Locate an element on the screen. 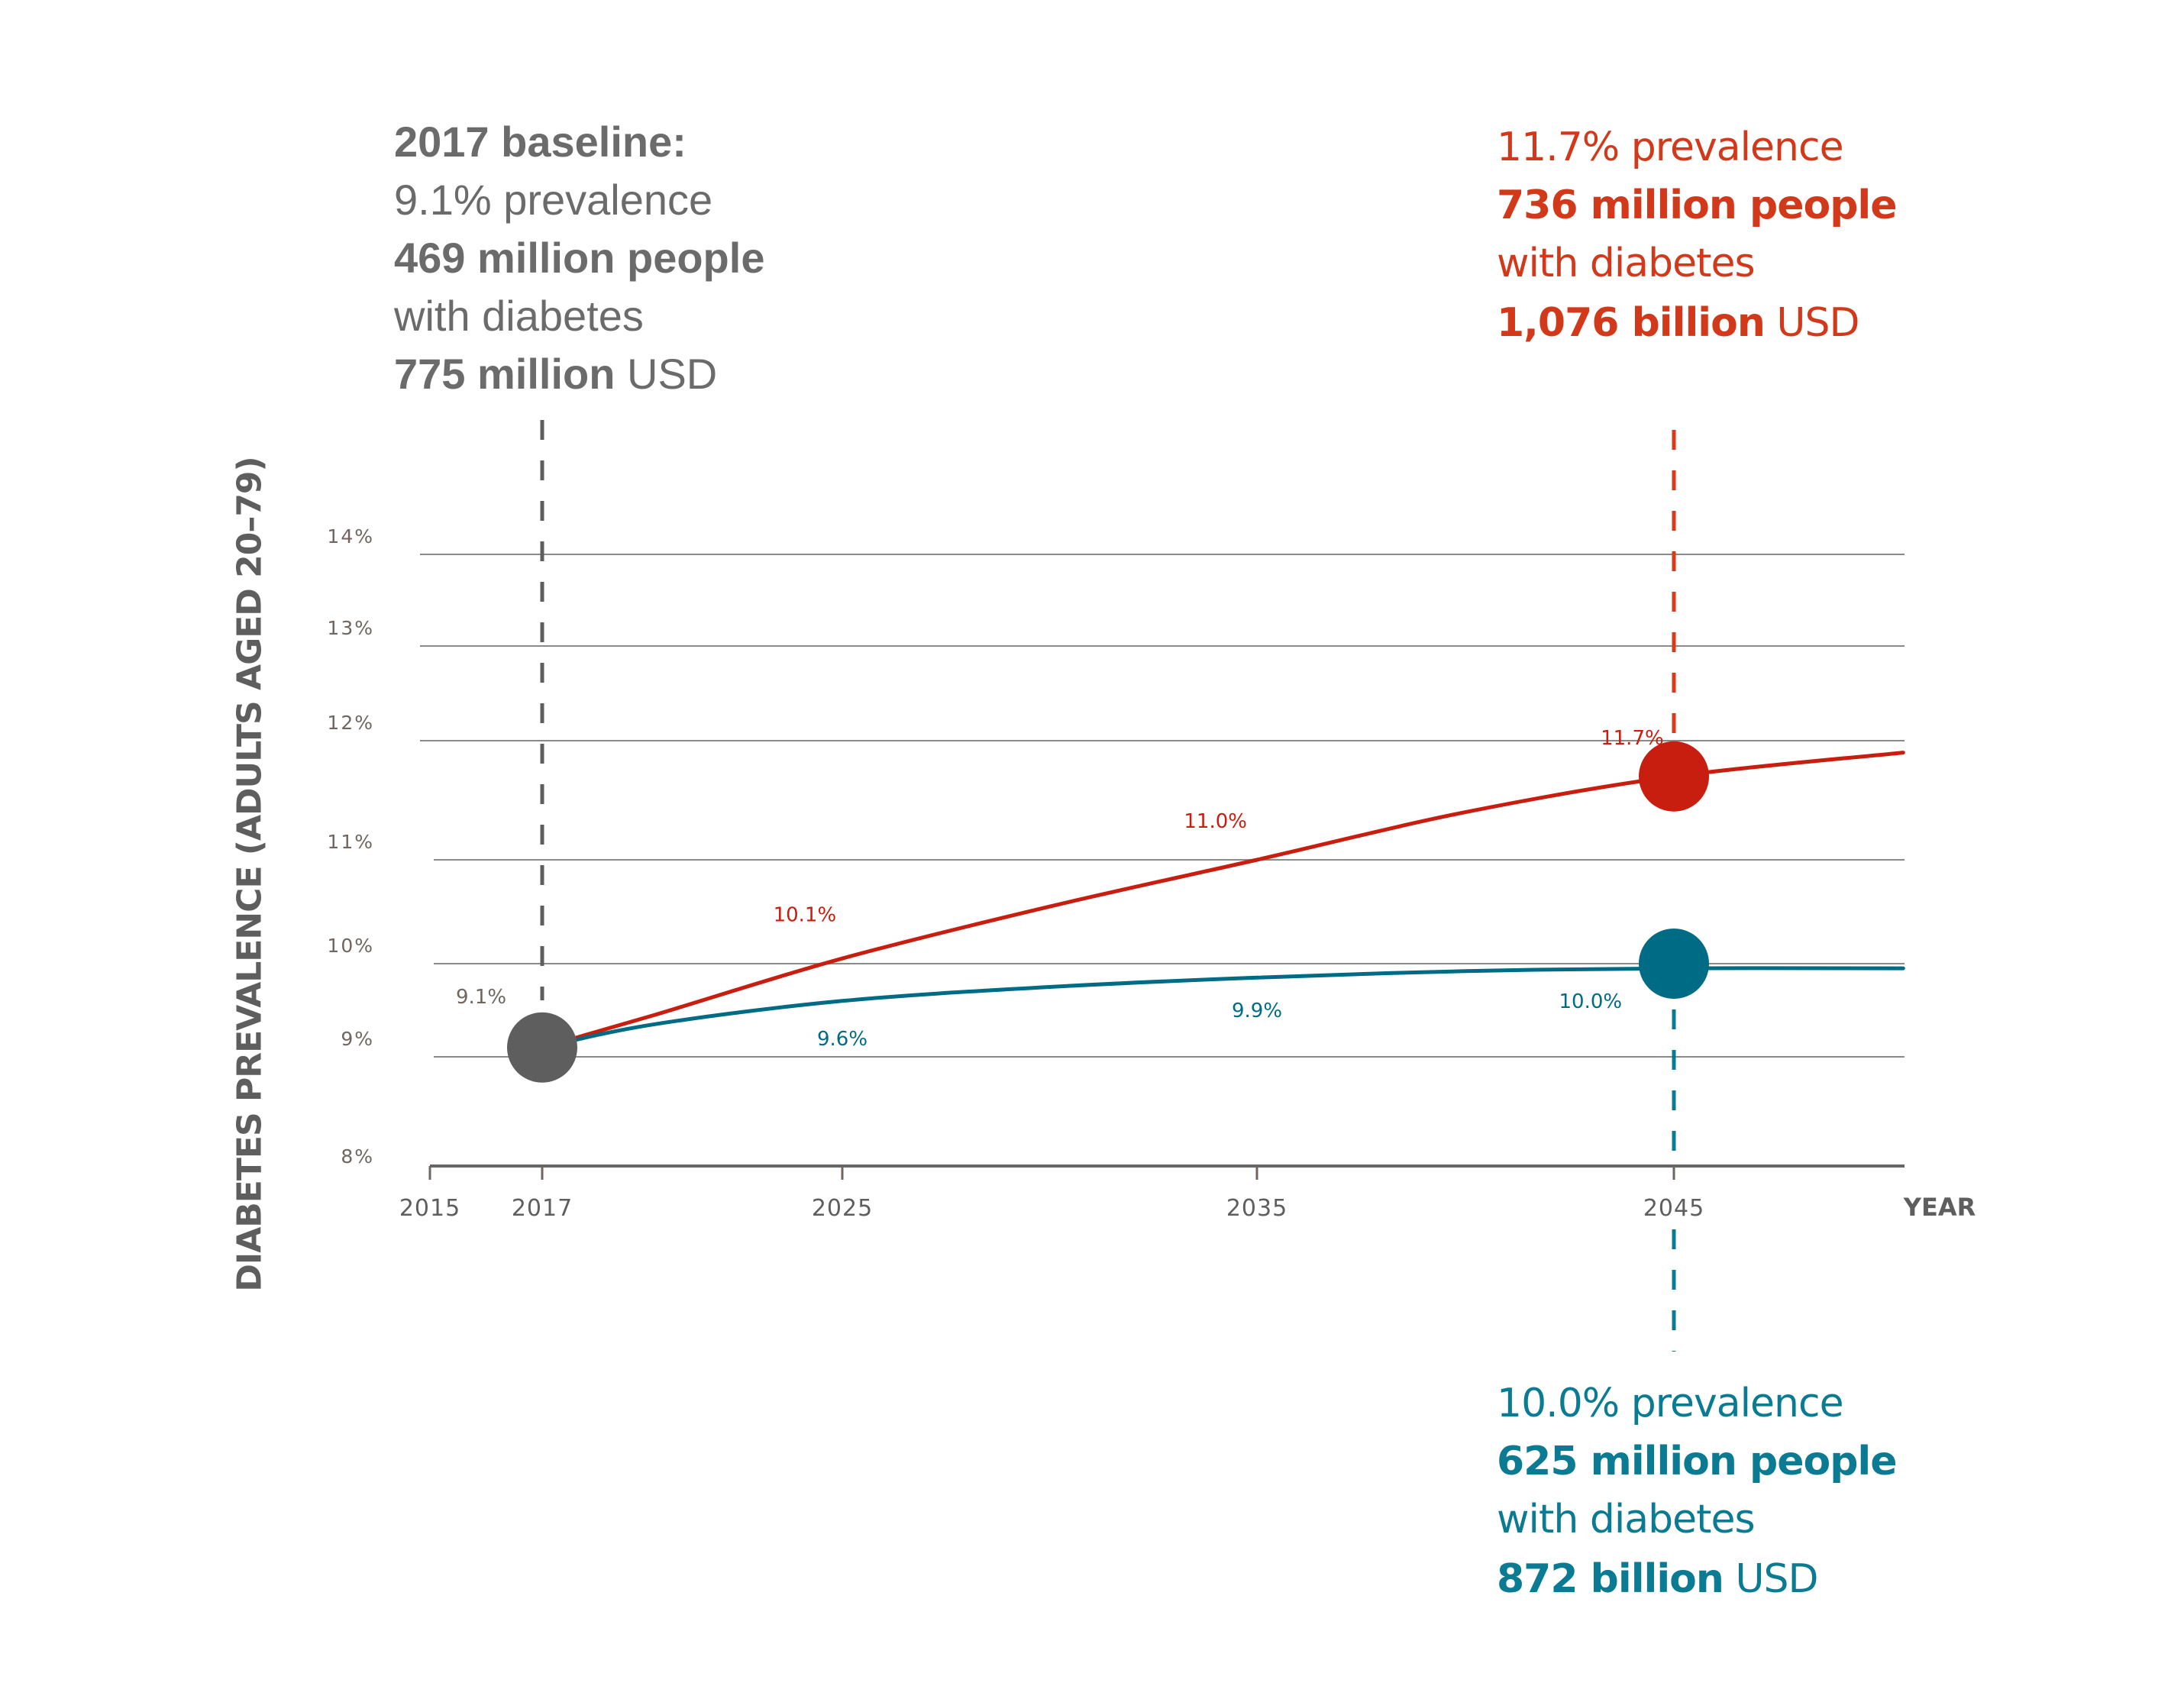 Image resolution: width=2184 pixels, height=1699 pixels. high-cost: 1,076 billion is located at coordinates (1632, 323).